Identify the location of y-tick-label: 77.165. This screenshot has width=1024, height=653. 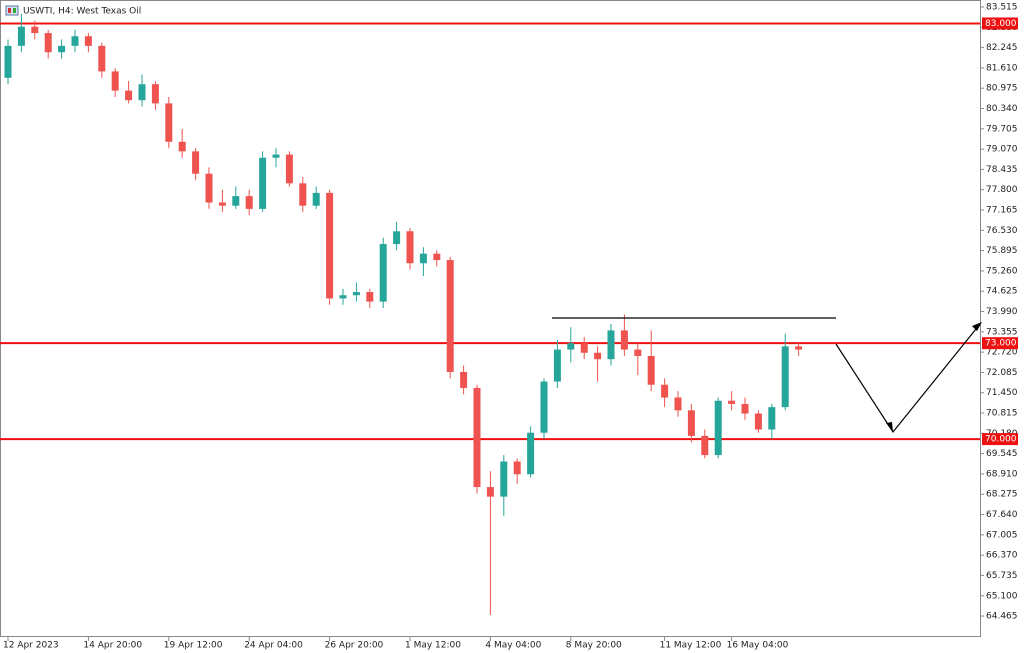
(1002, 211).